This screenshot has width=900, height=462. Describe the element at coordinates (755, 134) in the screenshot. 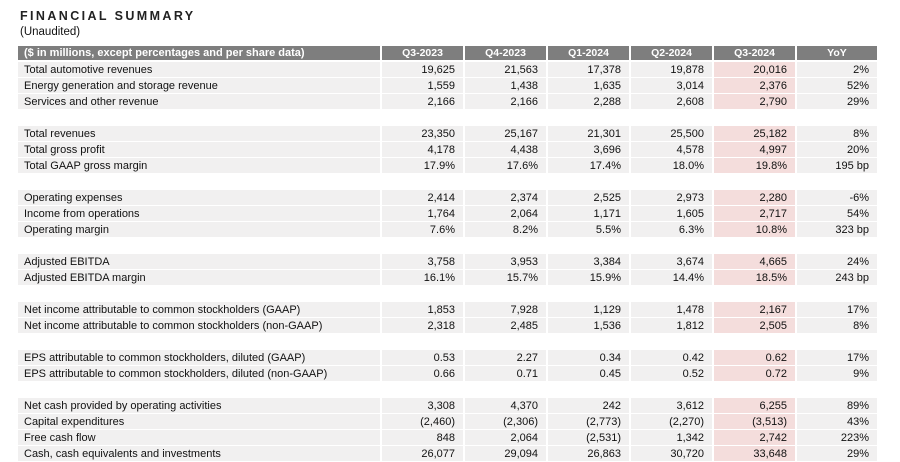

I see `cell-value-highlighted: 25,182` at that location.